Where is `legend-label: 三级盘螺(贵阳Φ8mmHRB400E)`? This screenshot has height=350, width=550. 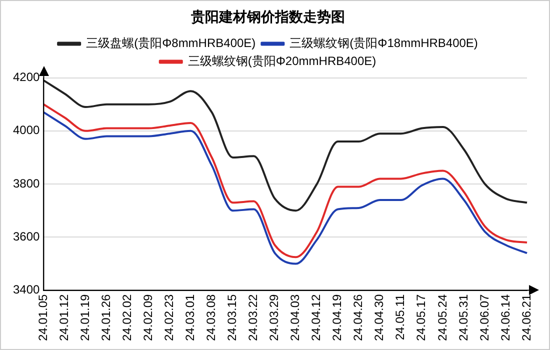
legend-label: 三级盘螺(贵阳Φ8mmHRB400E) is located at coordinates (171, 43).